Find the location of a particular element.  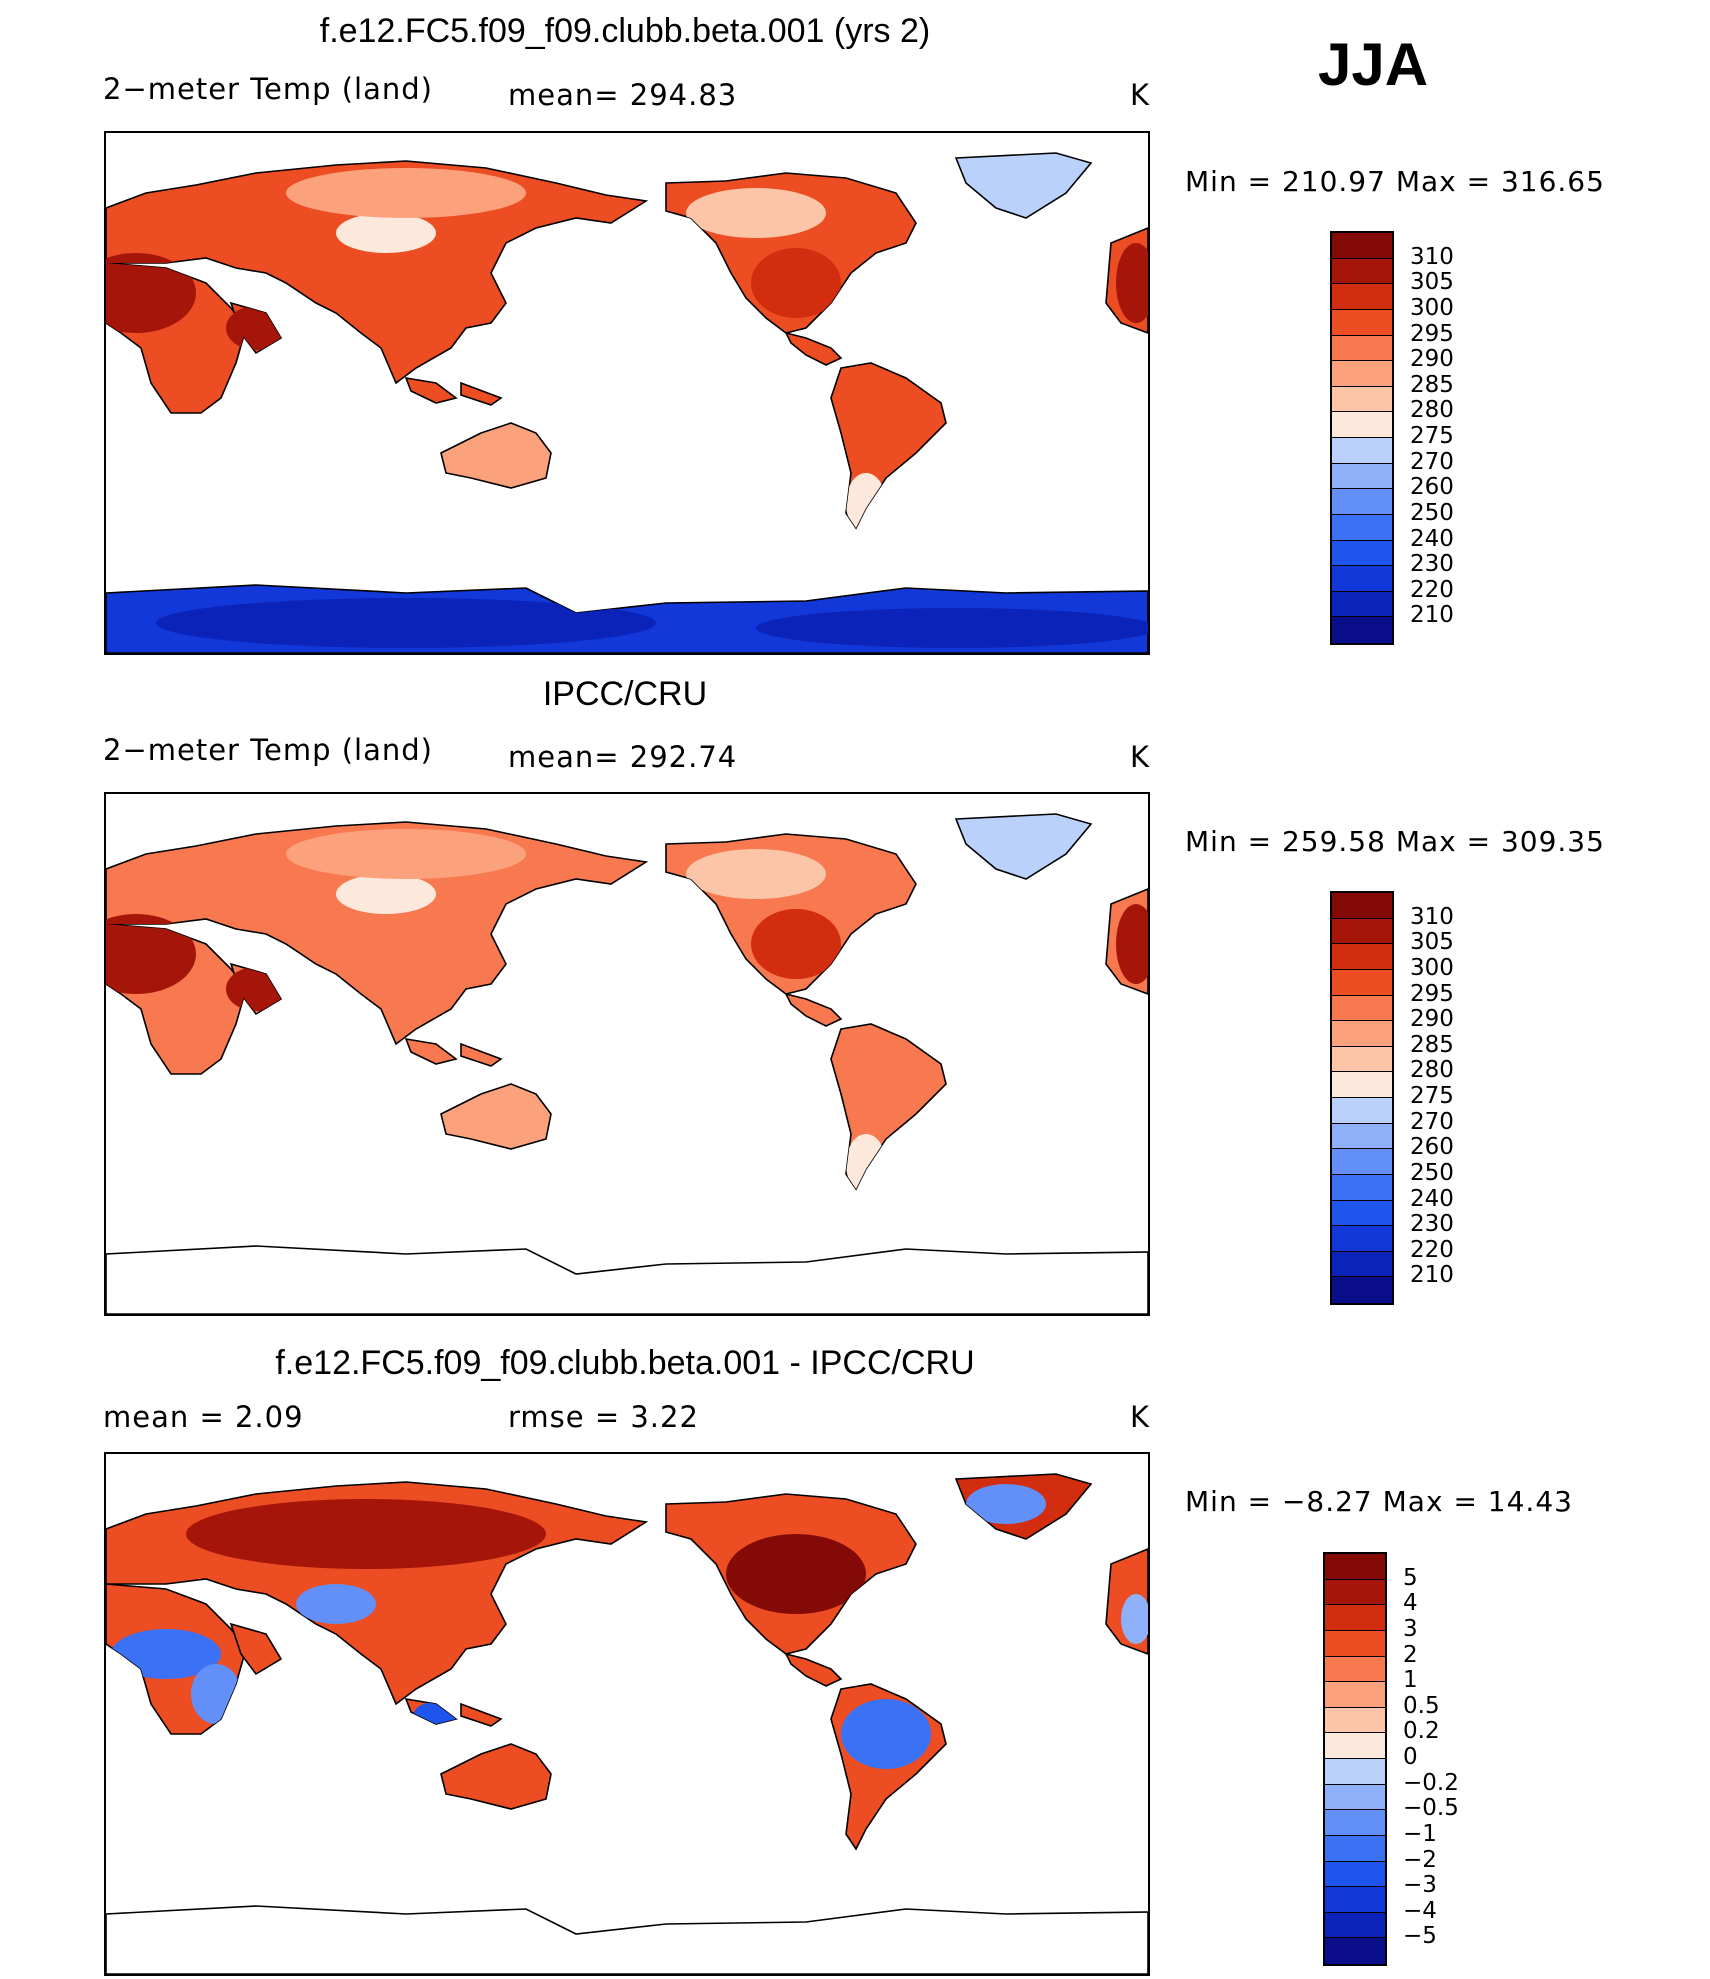

colorbar-tick-label: 0 is located at coordinates (1410, 1757).